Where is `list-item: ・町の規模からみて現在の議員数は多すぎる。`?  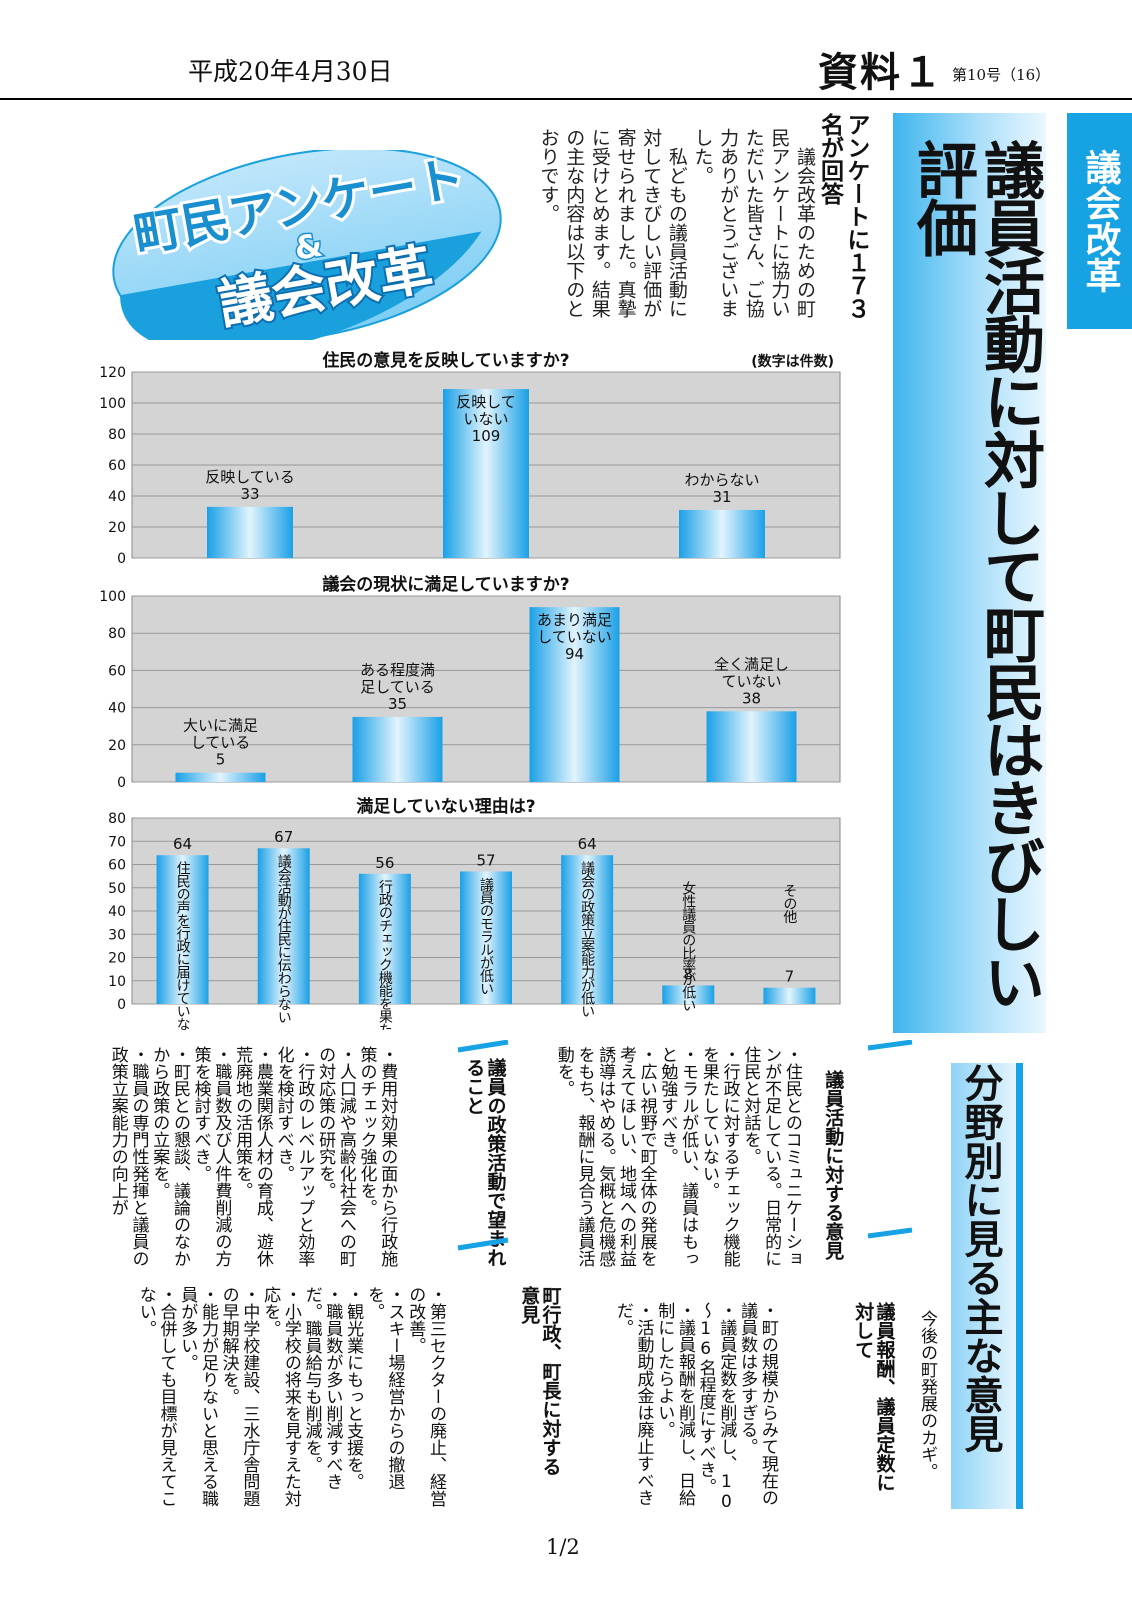
list-item: ・町の規模からみて現在の議員数は多すぎる。 is located at coordinates (757, 1404).